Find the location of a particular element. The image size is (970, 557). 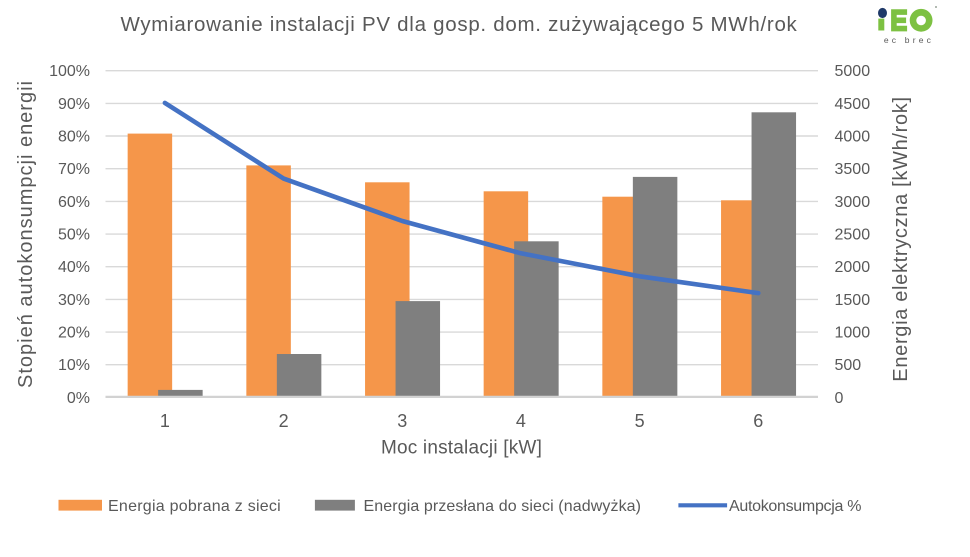

svg-text: 1500 is located at coordinates (853, 300).